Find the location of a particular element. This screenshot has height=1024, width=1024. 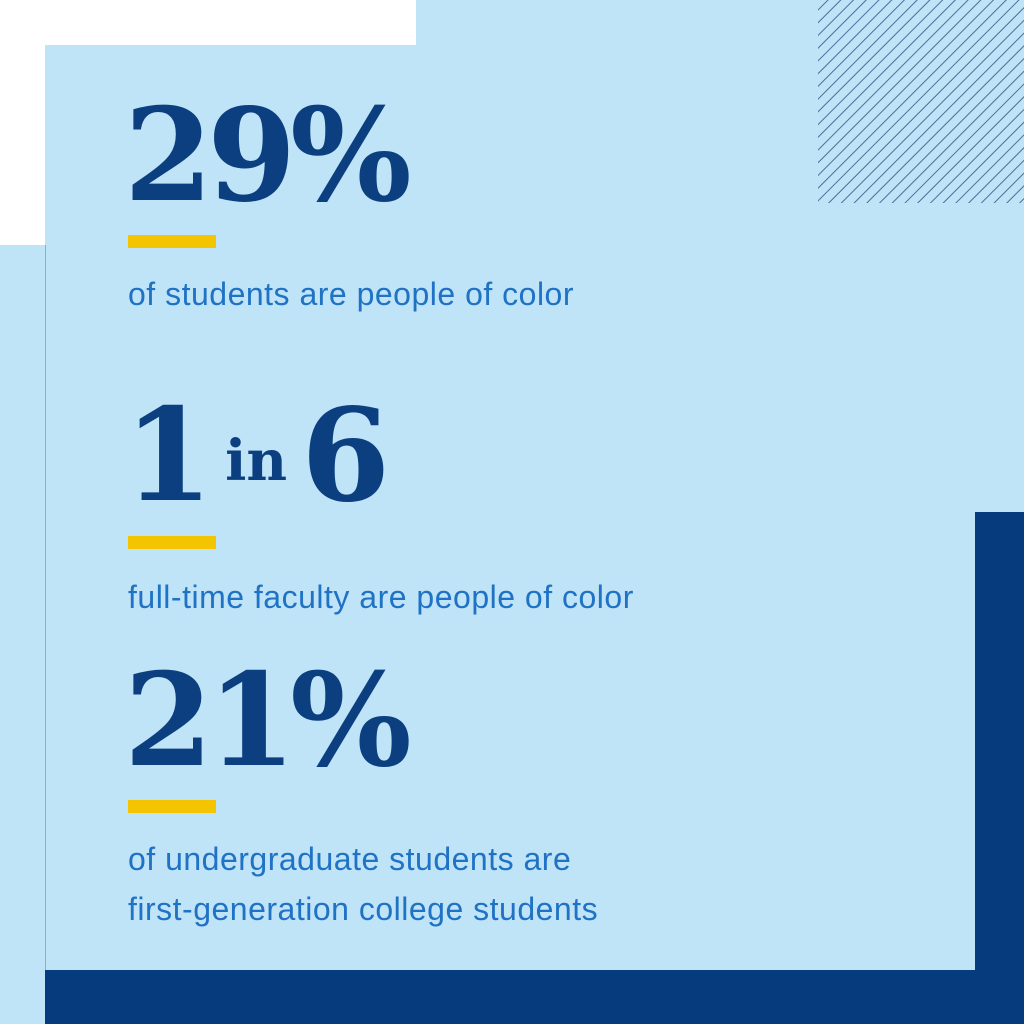

stat-caption: full-time faculty are people of color is located at coordinates (381, 597).